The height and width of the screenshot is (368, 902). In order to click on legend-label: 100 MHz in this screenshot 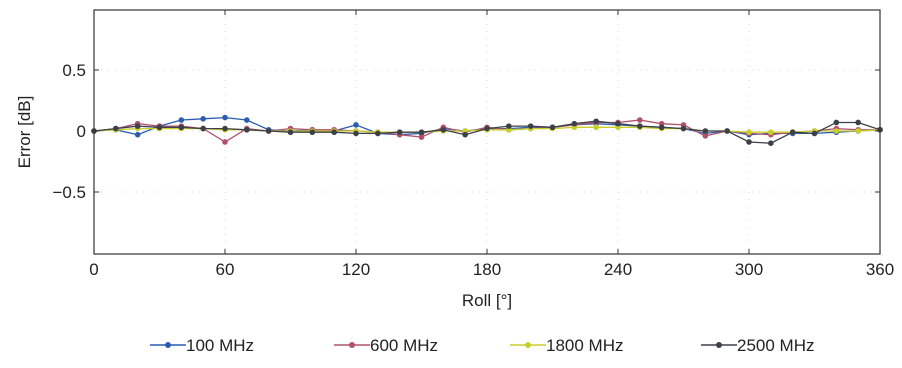, I will do `click(220, 345)`.